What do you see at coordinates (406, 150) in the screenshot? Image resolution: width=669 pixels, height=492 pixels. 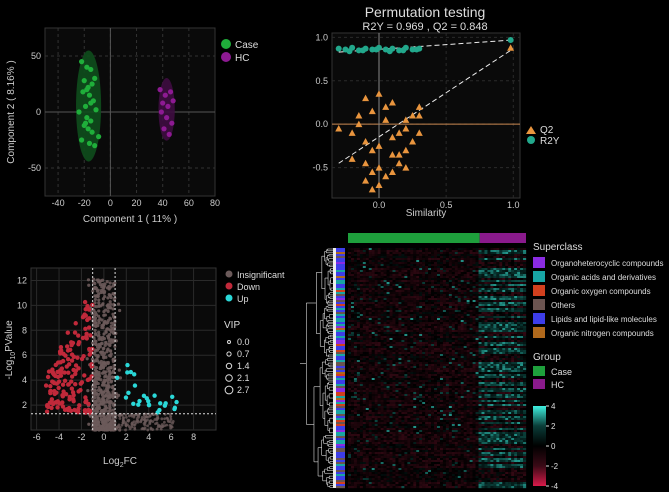 I see `point-q2` at bounding box center [406, 150].